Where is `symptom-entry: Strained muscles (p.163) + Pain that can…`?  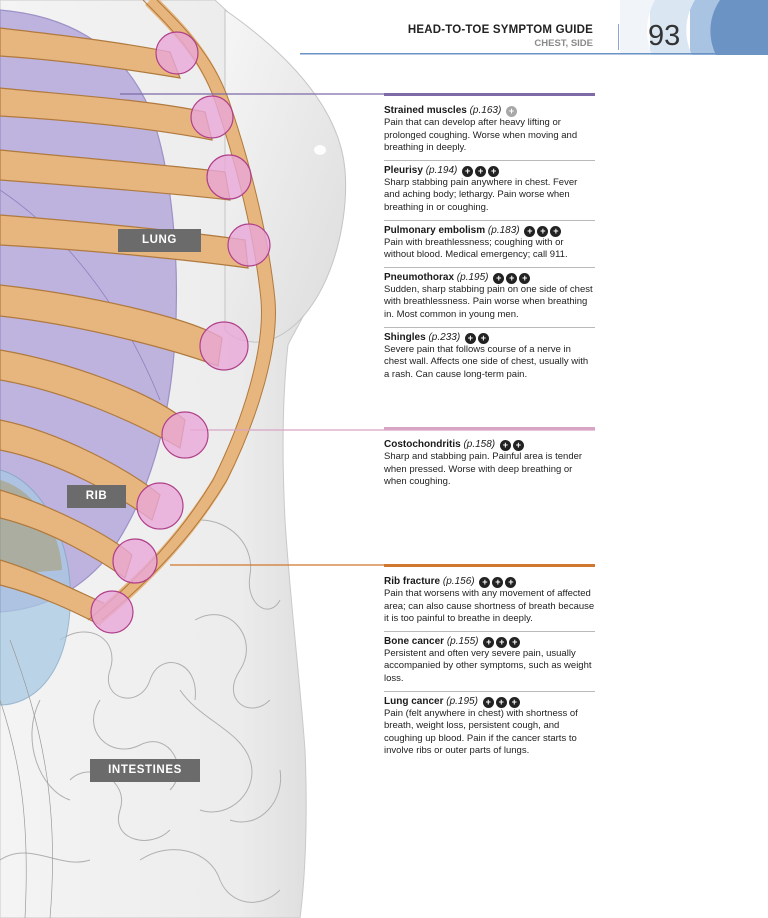 symptom-entry: Strained muscles (p.163) + Pain that can… is located at coordinates (489, 131).